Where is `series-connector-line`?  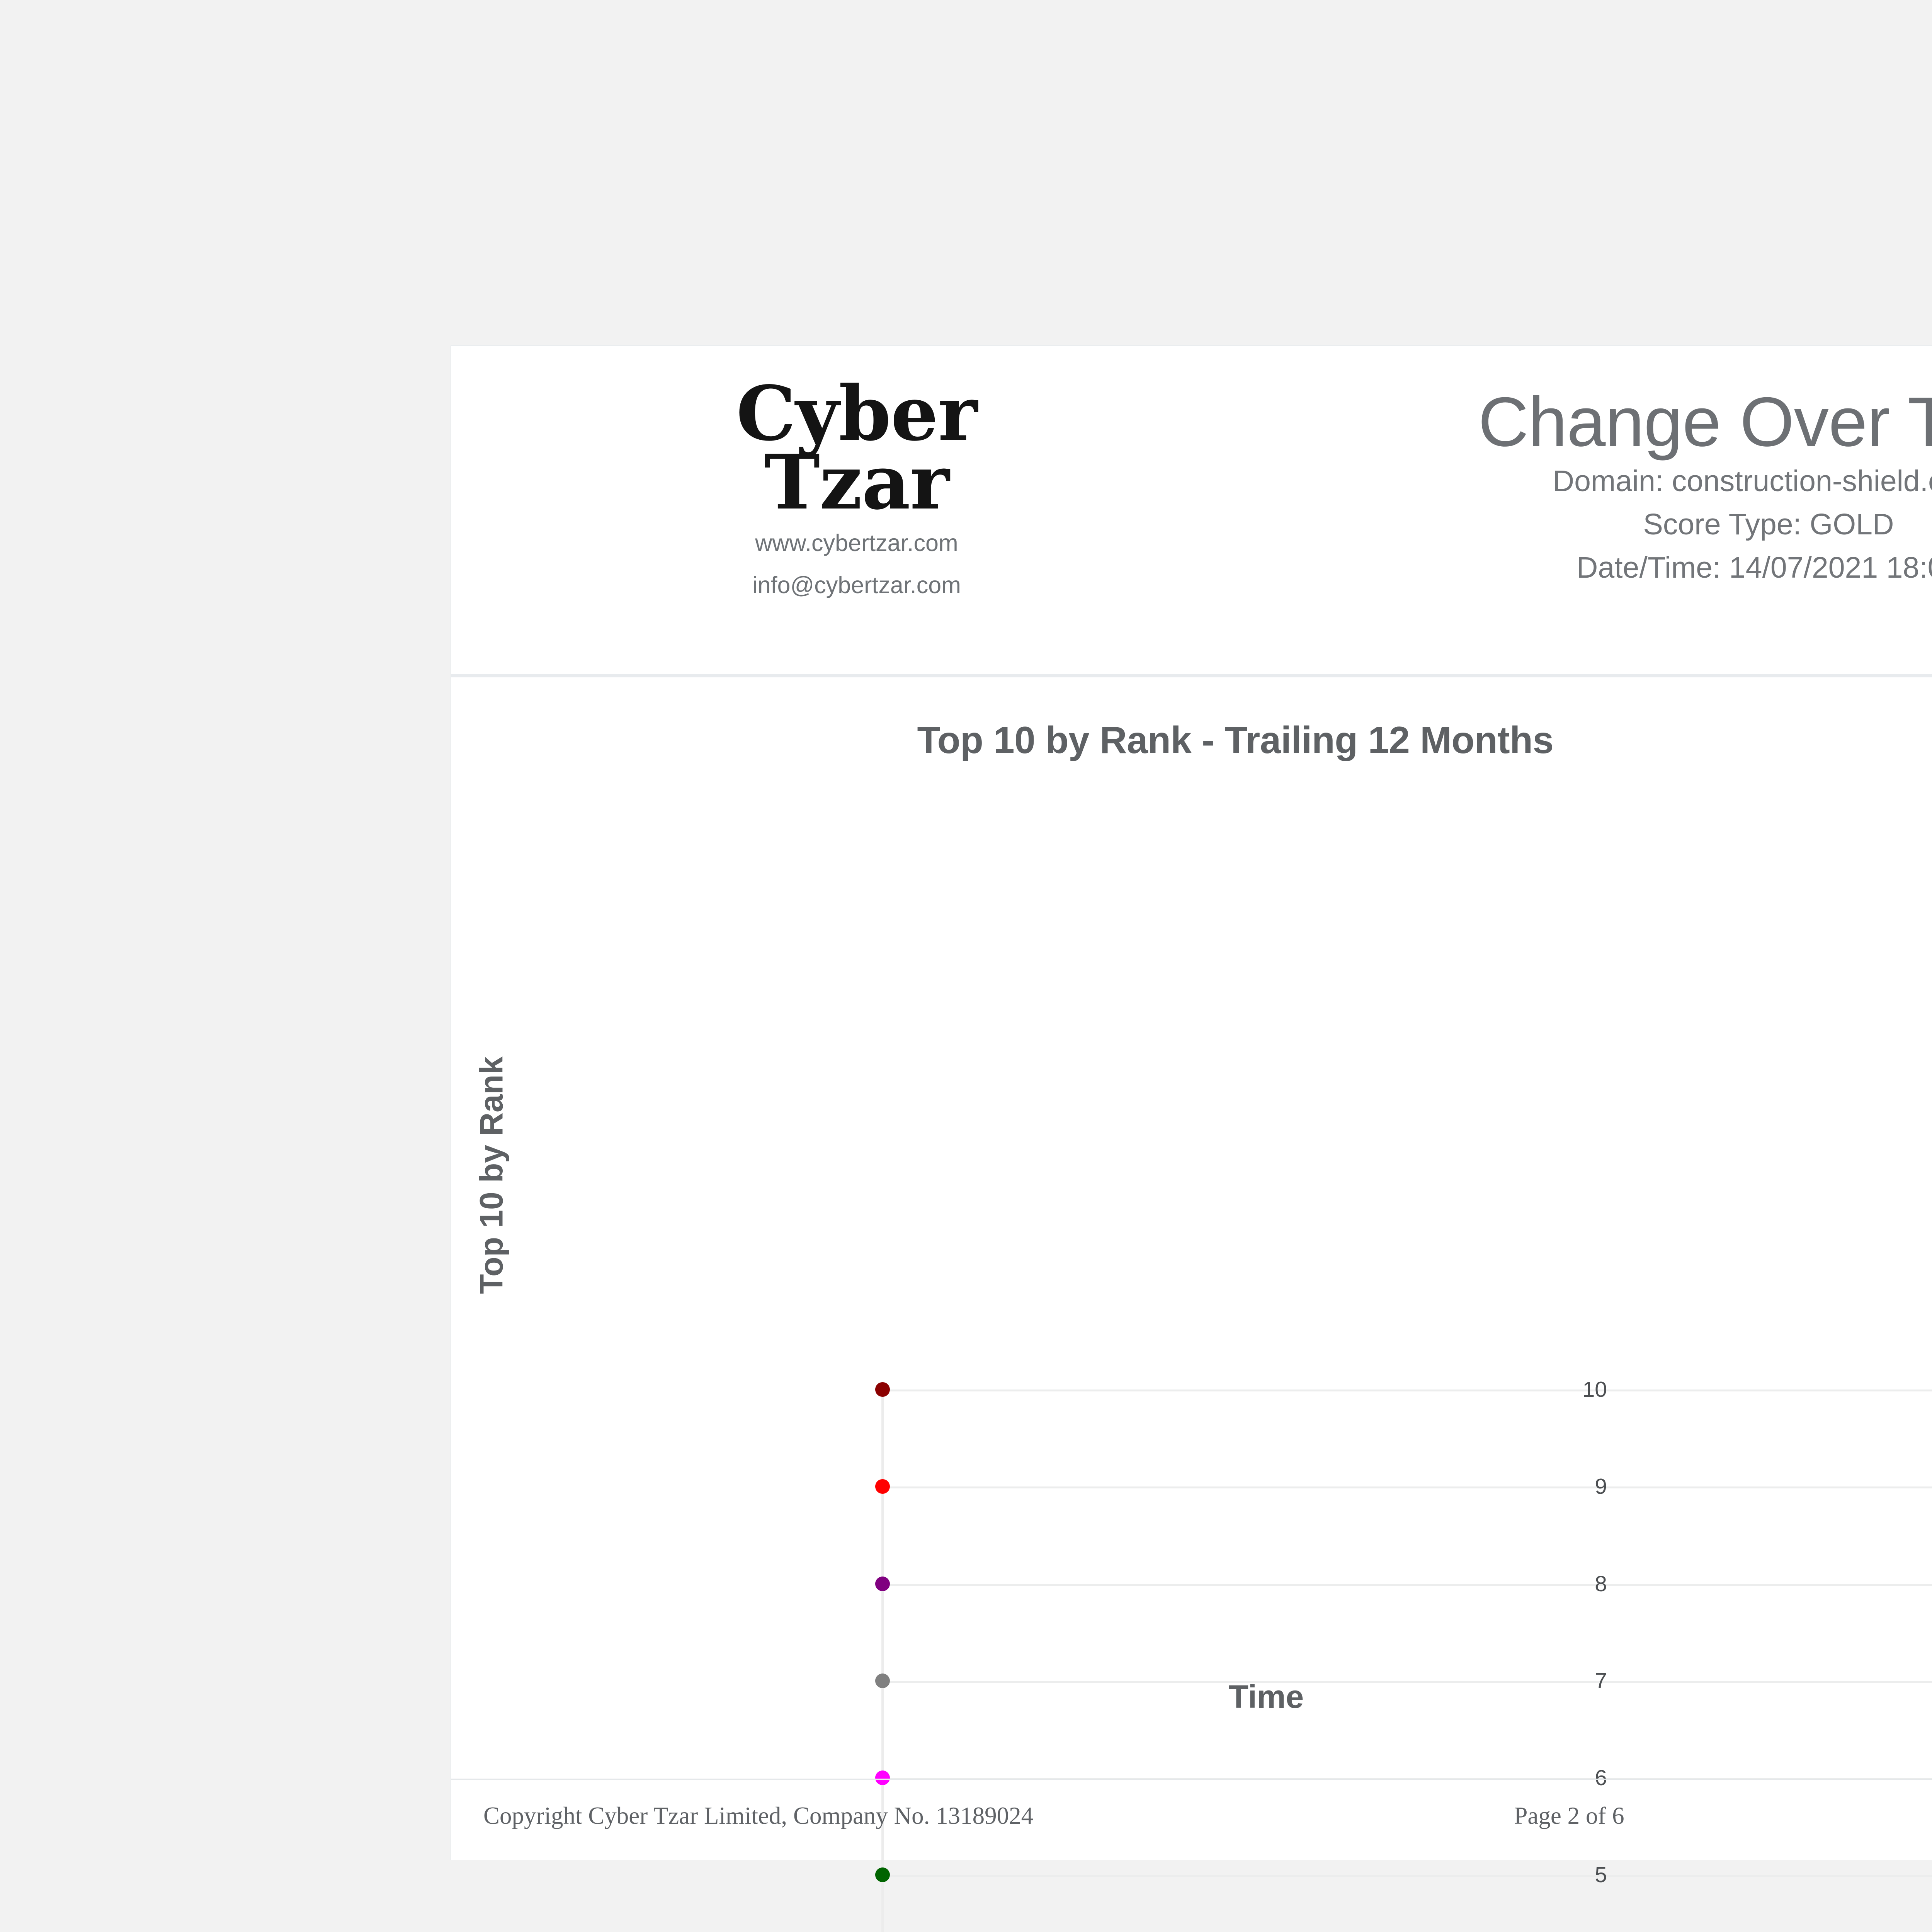 series-connector-line is located at coordinates (883, 1660).